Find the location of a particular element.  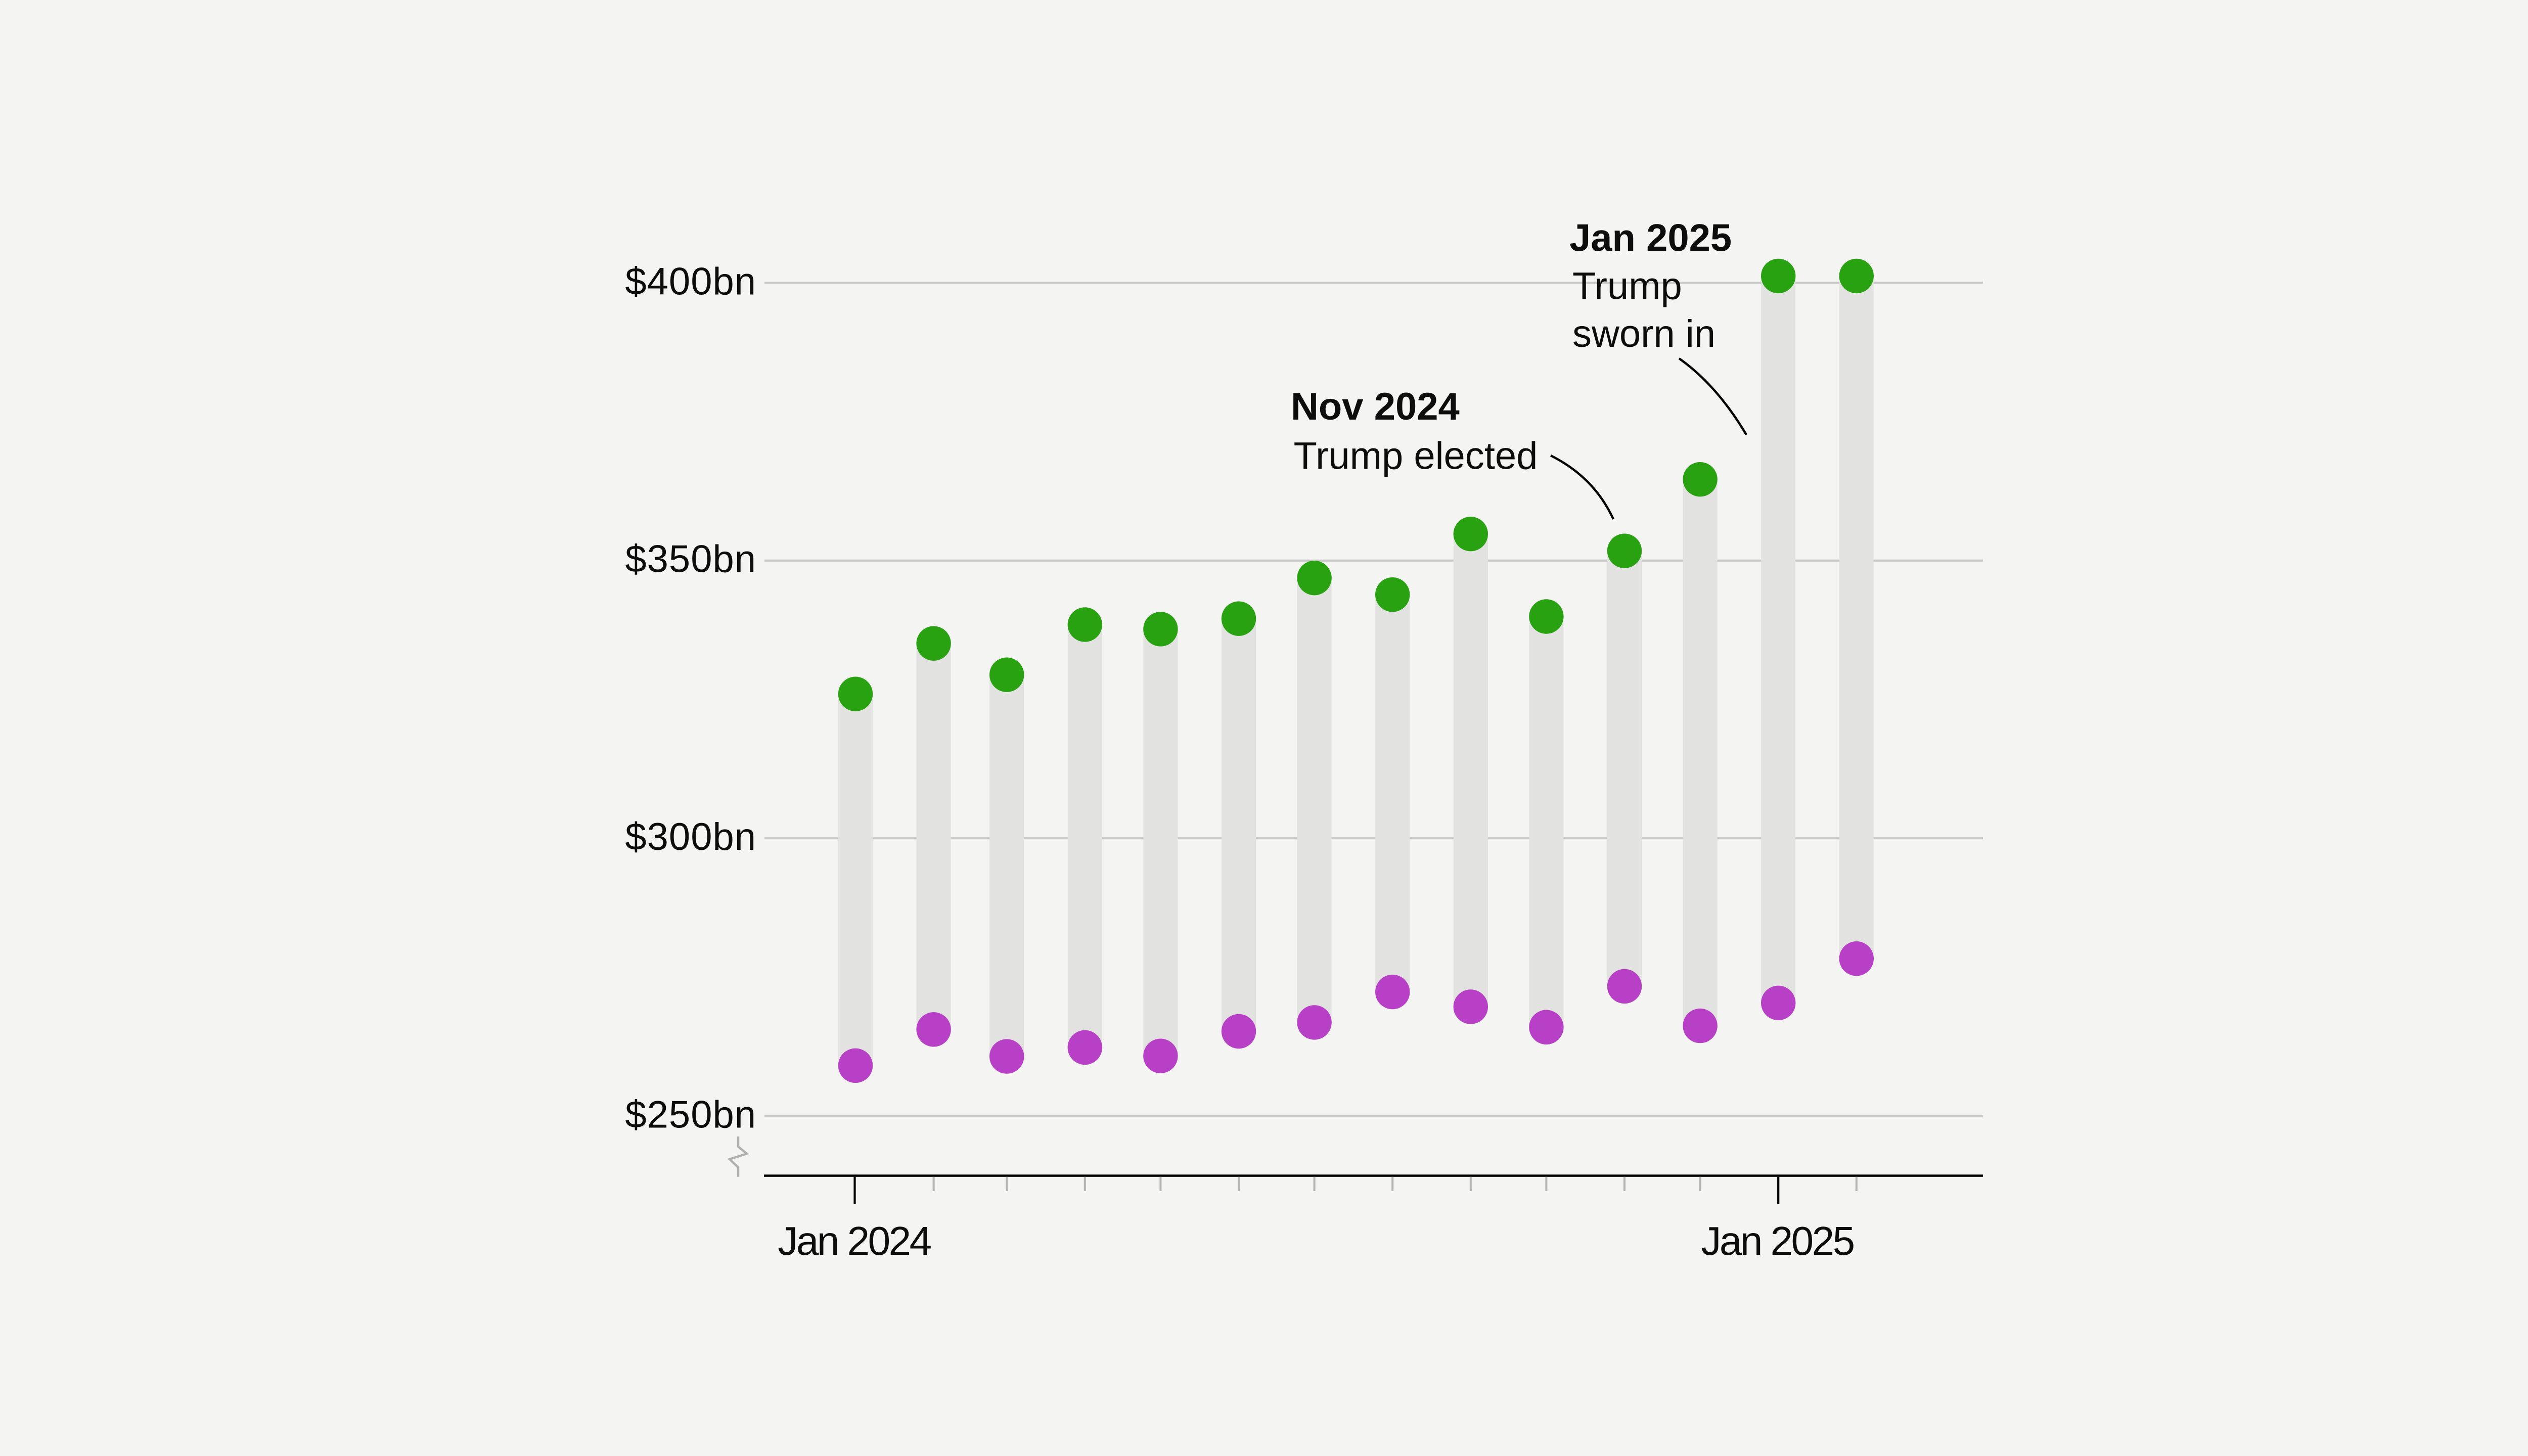

svg-text: Jan 2024 is located at coordinates (855, 1240).